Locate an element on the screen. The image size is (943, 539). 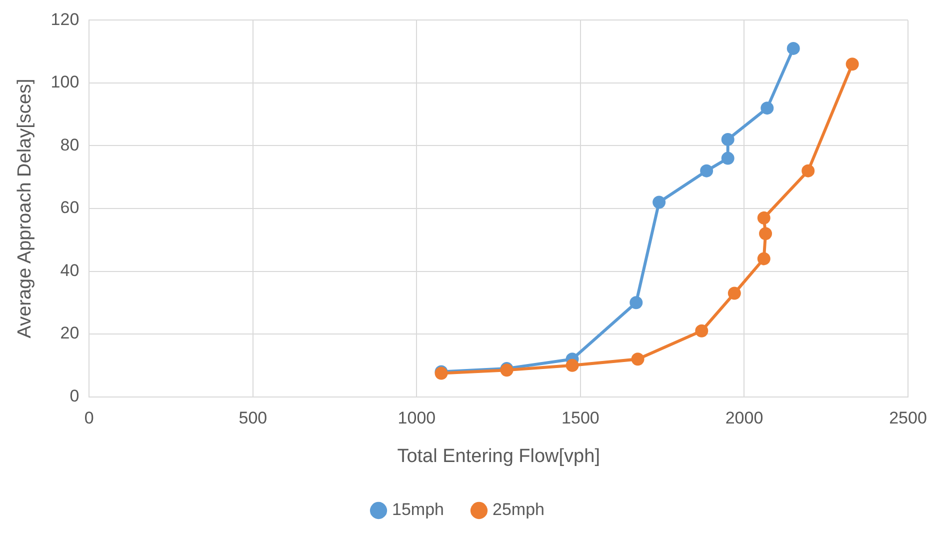
x-tick-label: 2500 is located at coordinates (908, 418).